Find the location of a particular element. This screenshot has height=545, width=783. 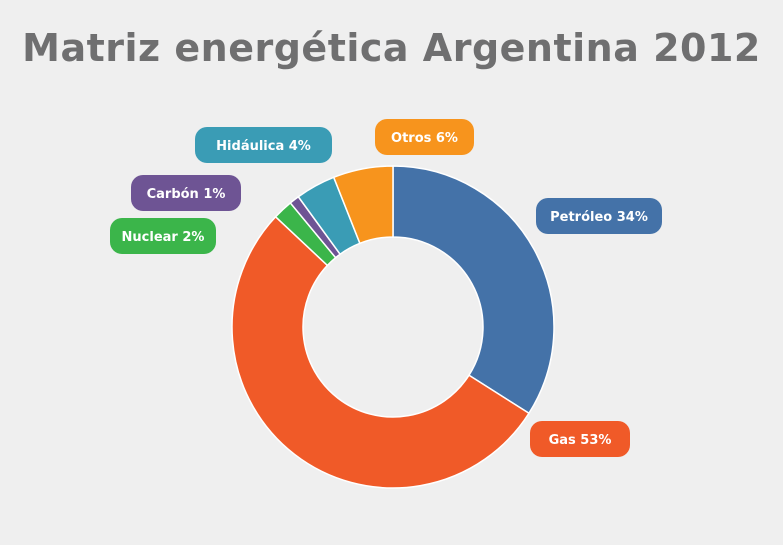

label-text: Carbón 1% is located at coordinates (186, 194).